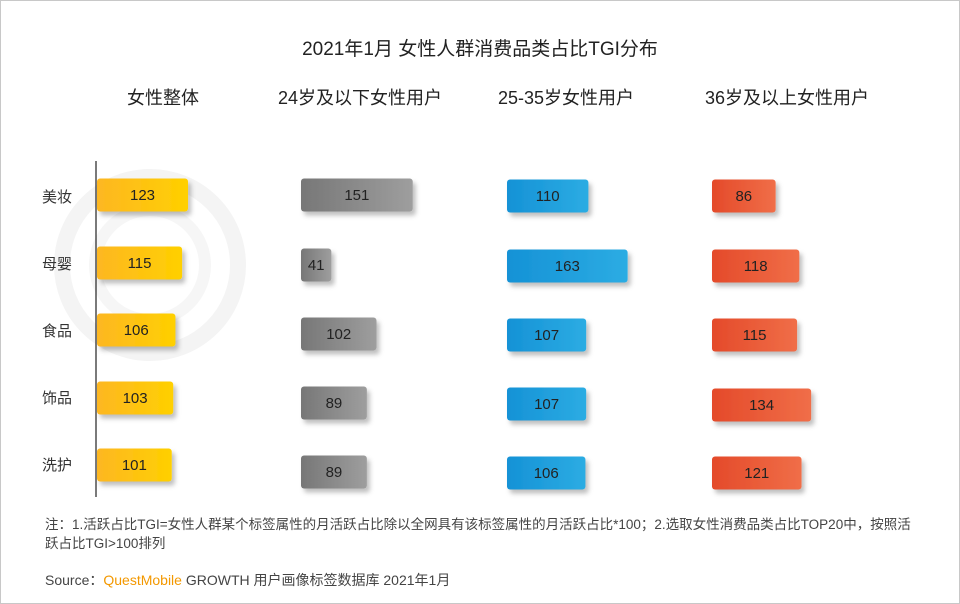 Image resolution: width=960 pixels, height=604 pixels. What do you see at coordinates (480, 49) in the screenshot?
I see `chart-title: 2021年1月 女性人群消费品类占比TGI分布` at bounding box center [480, 49].